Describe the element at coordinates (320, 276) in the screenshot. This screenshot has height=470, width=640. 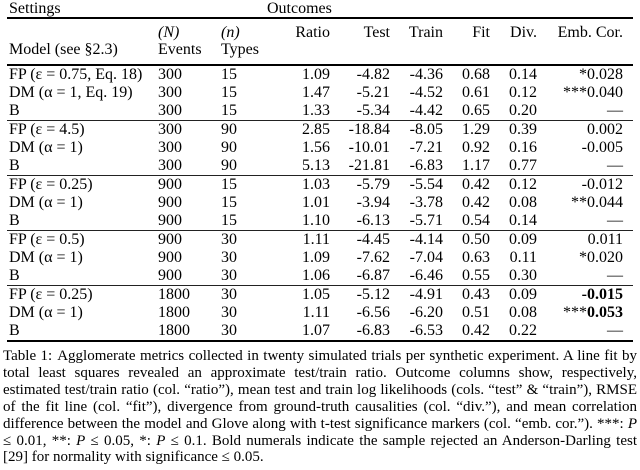
I see `table-row: B 900 30 1.06 -6.87 -6.46 0.55 0.30 —` at that location.